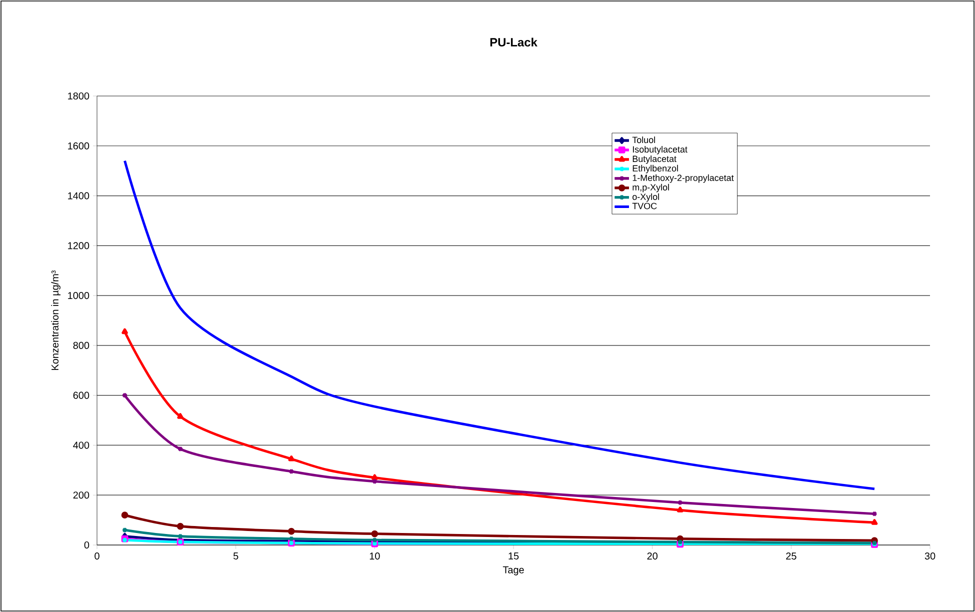 Image resolution: width=975 pixels, height=612 pixels. Describe the element at coordinates (652, 556) in the screenshot. I see `x-tick-label: 20` at that location.